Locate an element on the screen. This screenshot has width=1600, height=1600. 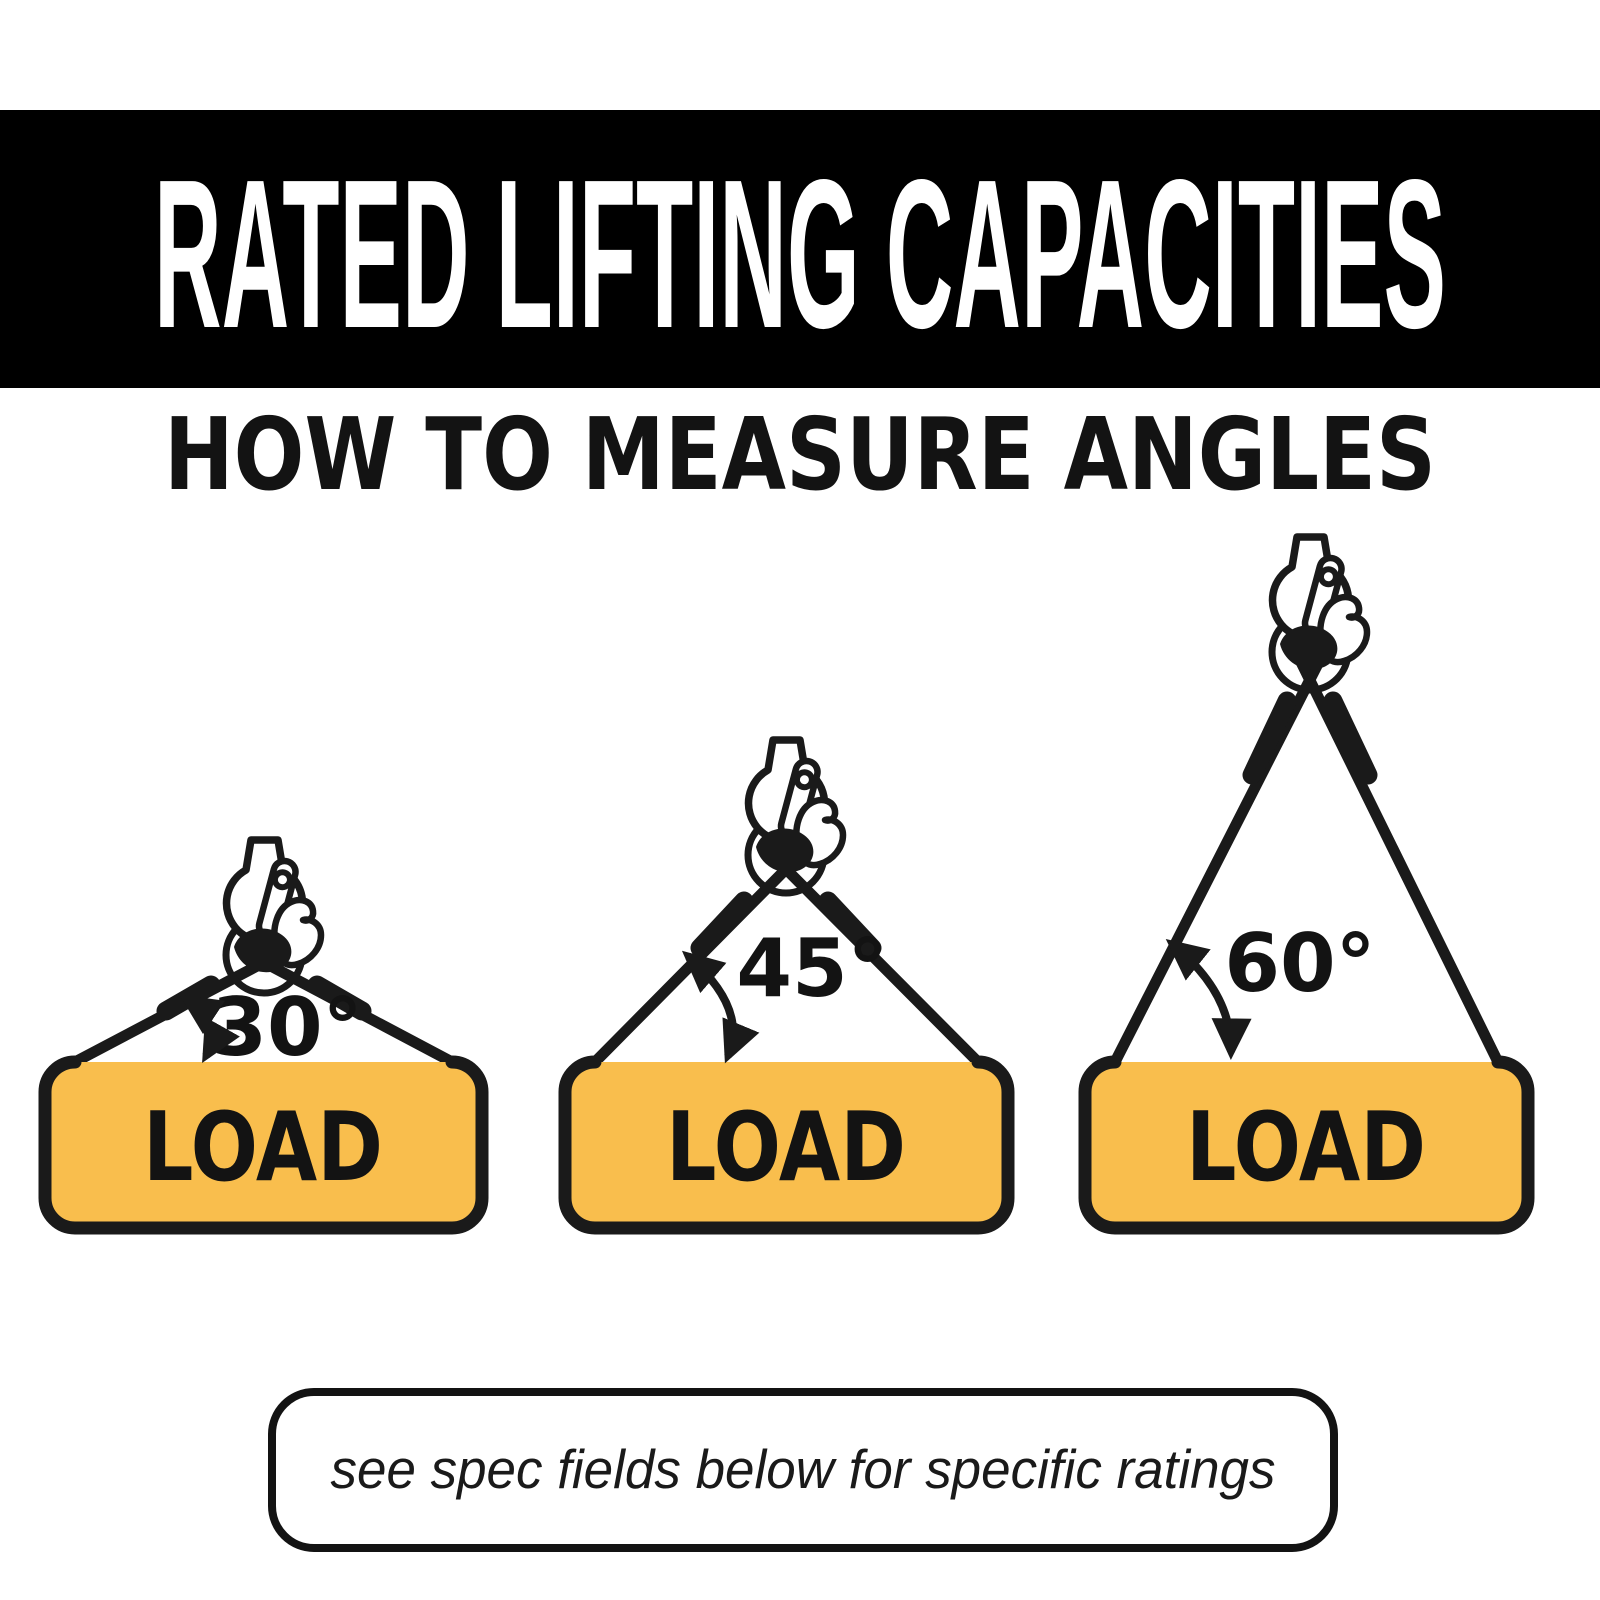
sling-right is located at coordinates (1397, 857).